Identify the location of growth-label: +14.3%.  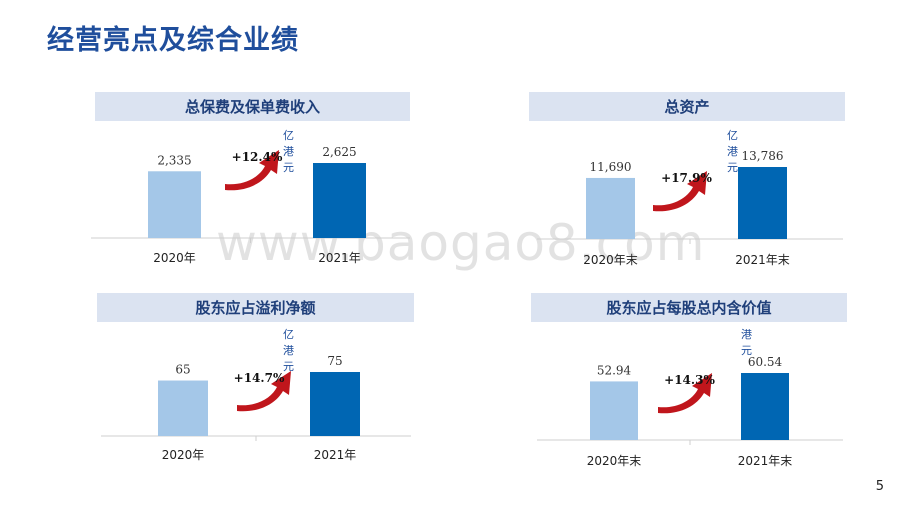
(689, 380).